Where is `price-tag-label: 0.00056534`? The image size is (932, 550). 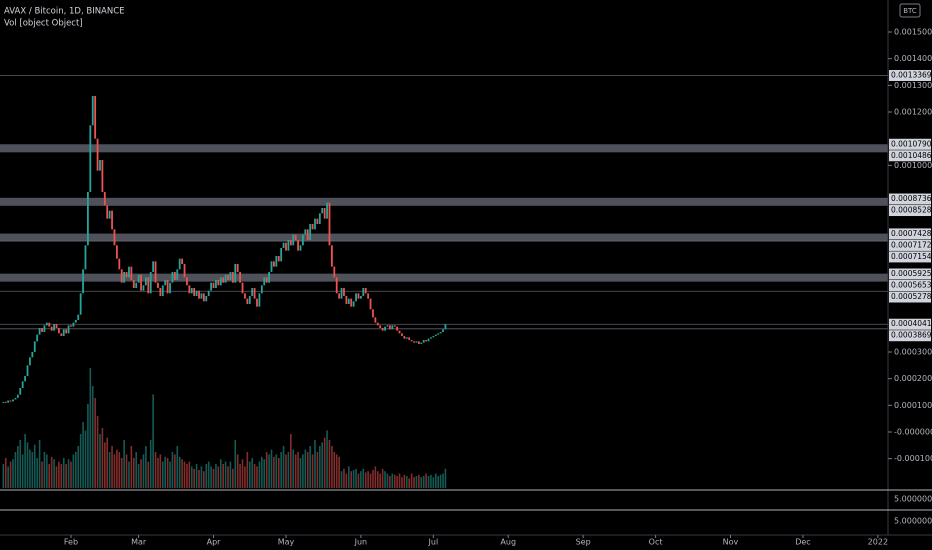
price-tag-label: 0.00056534 is located at coordinates (911, 285).